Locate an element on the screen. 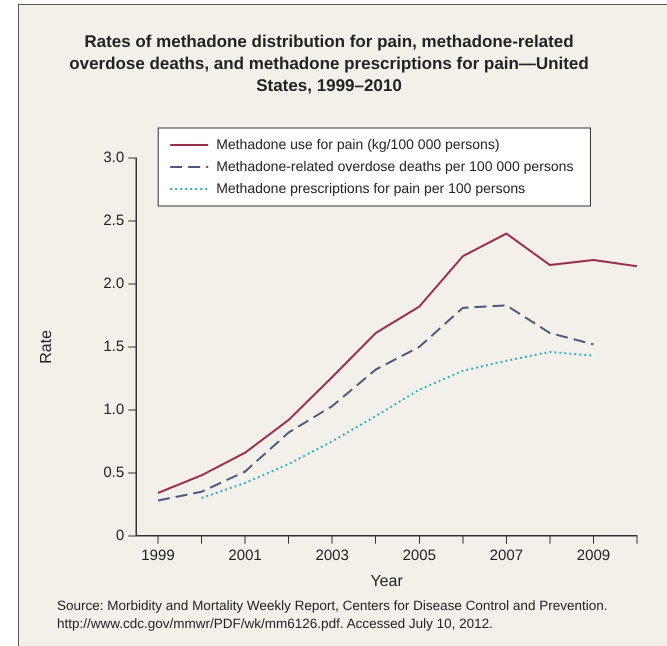  x-axis-title: Year is located at coordinates (387, 581).